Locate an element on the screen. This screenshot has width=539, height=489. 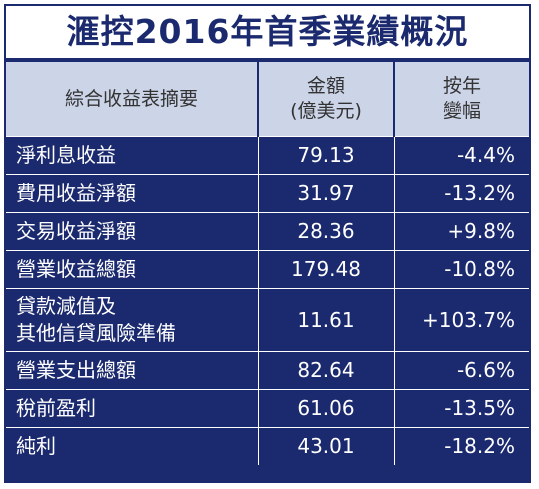
item-cell: 交易收益淨額 is located at coordinates (132, 231).